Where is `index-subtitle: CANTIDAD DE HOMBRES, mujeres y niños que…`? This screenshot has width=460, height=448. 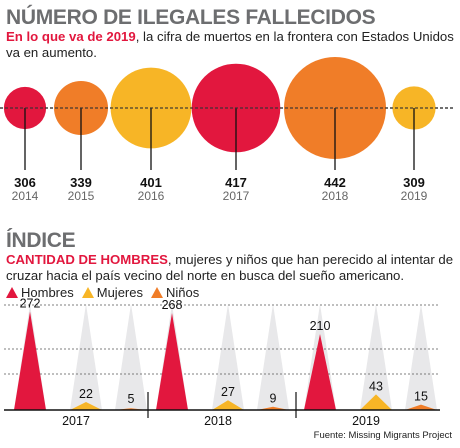
index-subtitle: CANTIDAD DE HOMBRES, mujeres y niños que… is located at coordinates (232, 268).